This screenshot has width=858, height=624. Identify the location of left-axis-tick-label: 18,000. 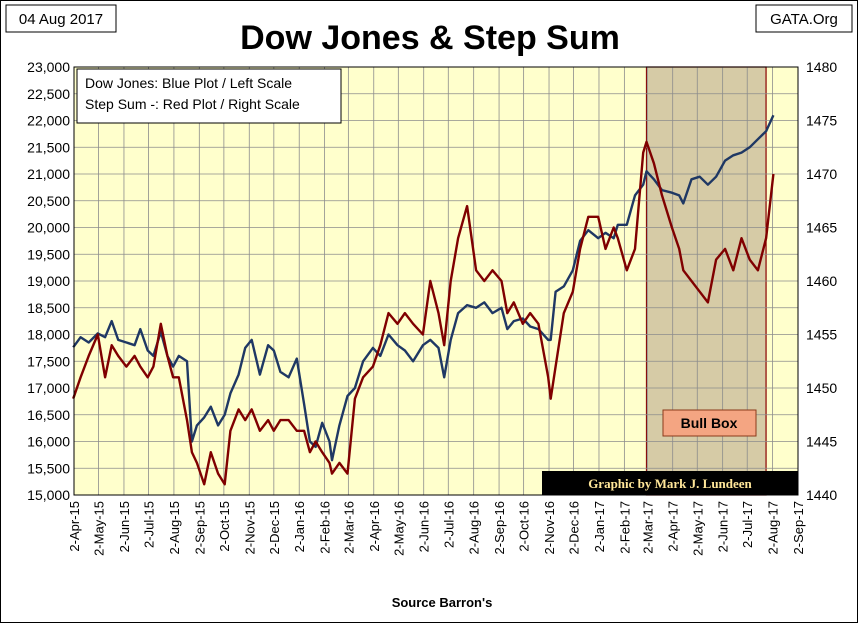
(48, 335).